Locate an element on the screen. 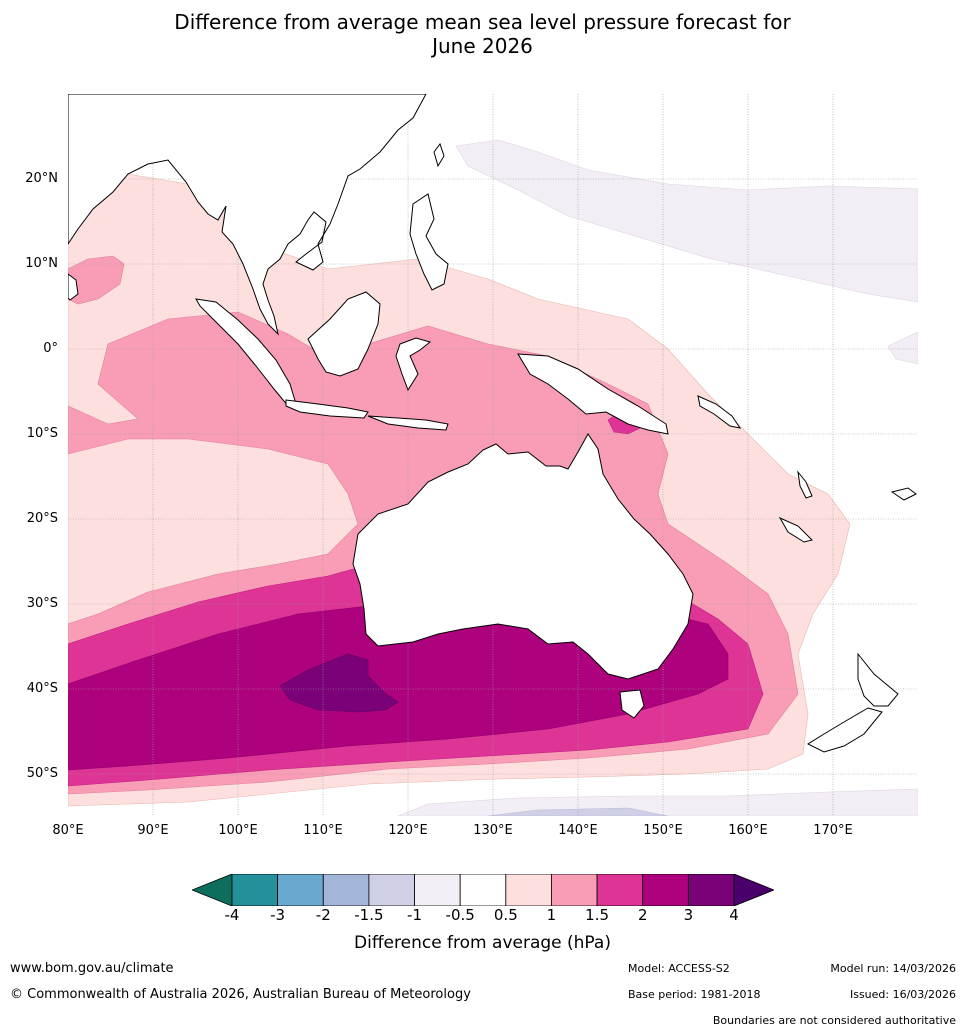 This screenshot has height=1035, width=965. colorbar-tick-11: 4 is located at coordinates (734, 915).